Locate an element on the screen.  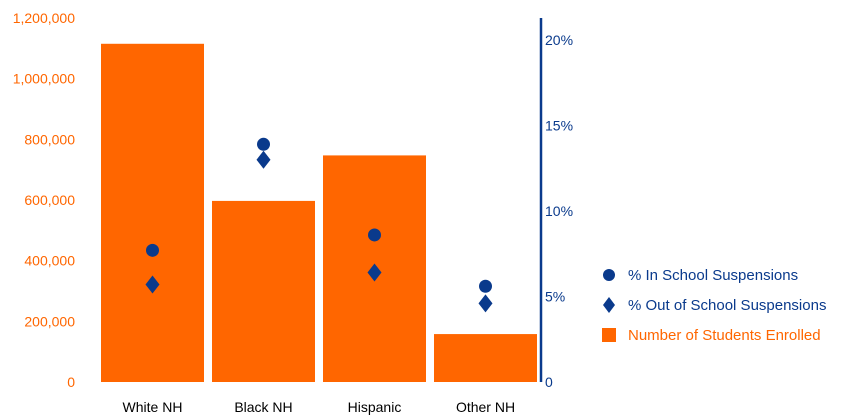
x-axis: White NH Black NH Hispanic Other NH is located at coordinates (319, 407).